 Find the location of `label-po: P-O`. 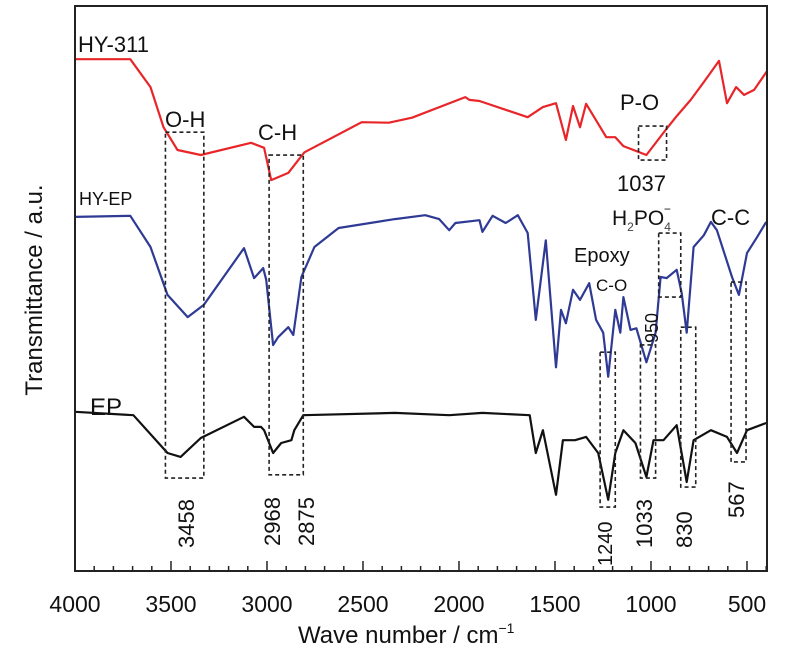

label-po: P-O is located at coordinates (639, 102).